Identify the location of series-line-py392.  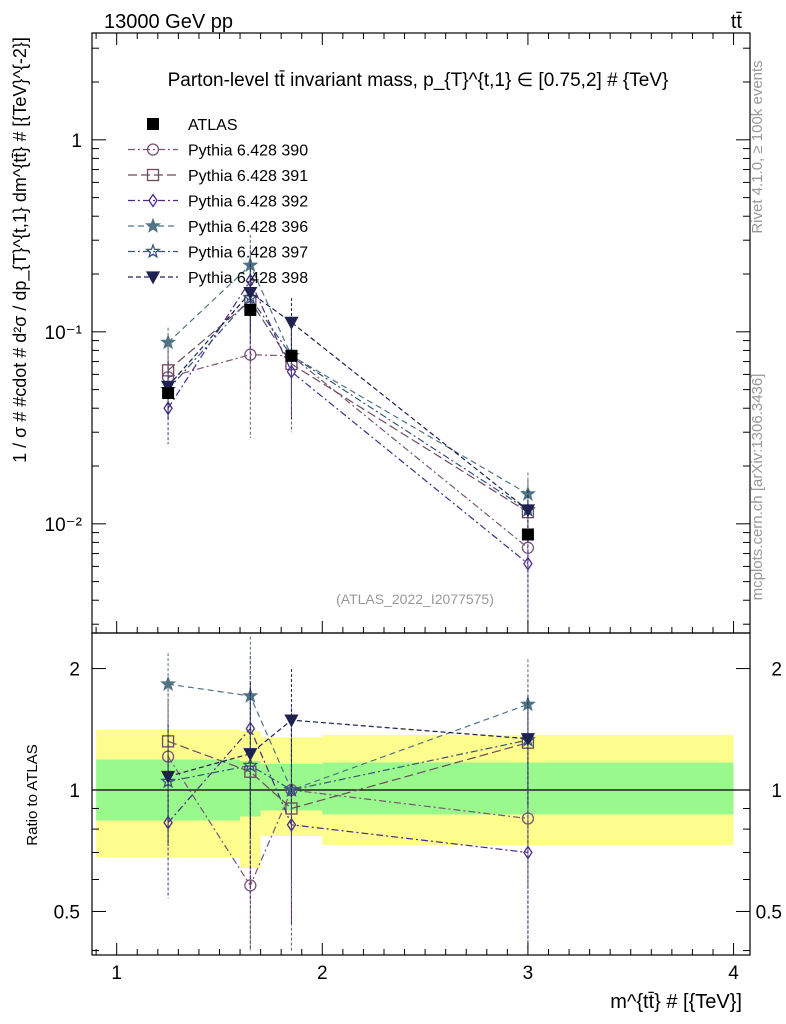
(348, 422).